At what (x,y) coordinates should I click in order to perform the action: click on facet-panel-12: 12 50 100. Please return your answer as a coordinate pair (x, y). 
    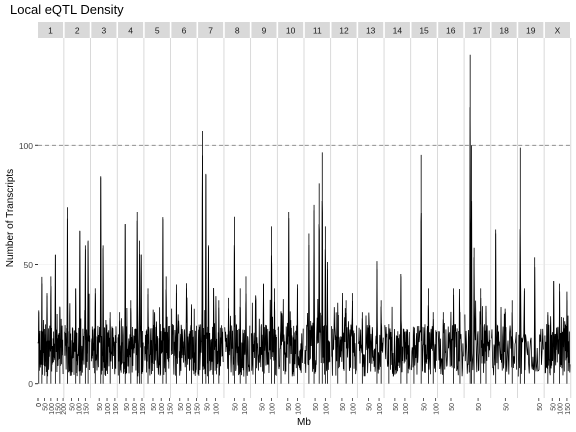
    Looking at the image, I should click on (344, 218).